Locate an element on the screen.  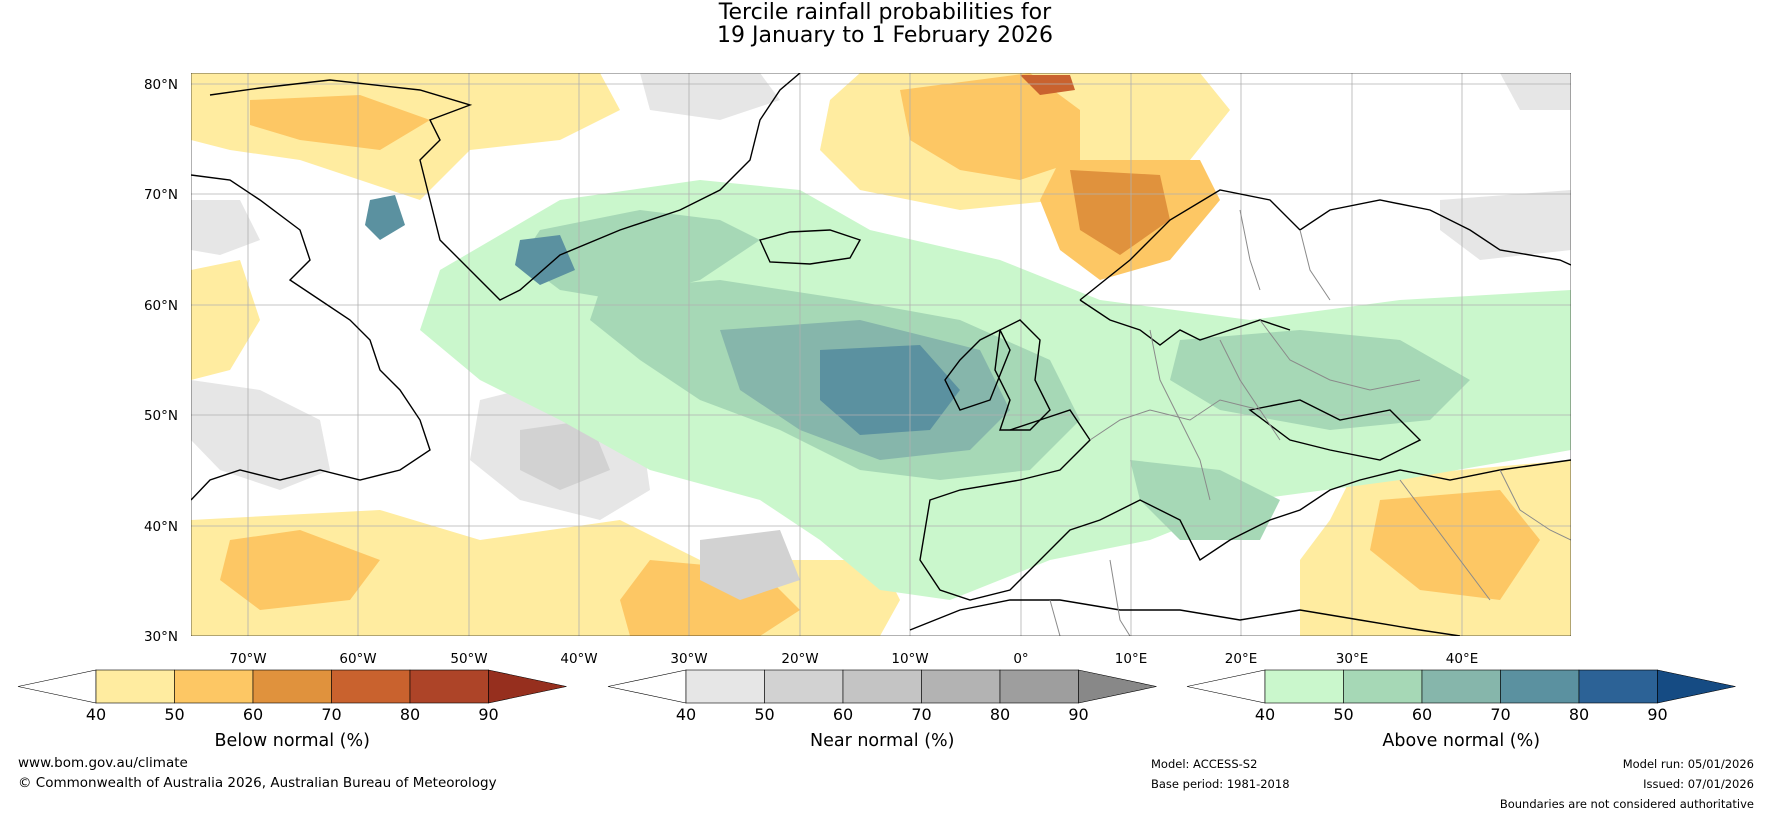
lon-label-20w: 20°W is located at coordinates (799, 659).